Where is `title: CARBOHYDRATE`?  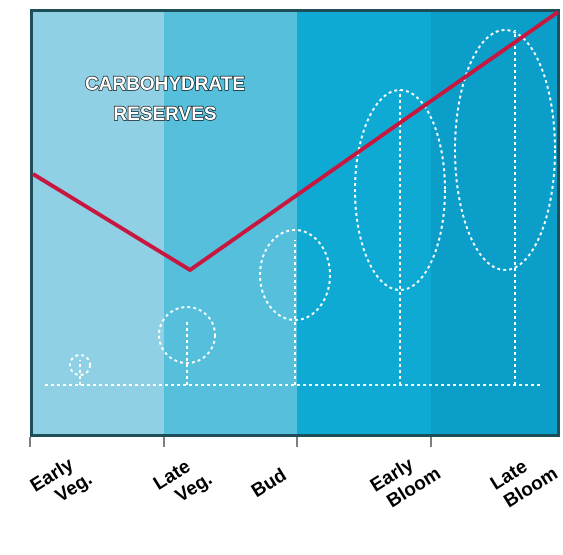
title: CARBOHYDRATE is located at coordinates (165, 84).